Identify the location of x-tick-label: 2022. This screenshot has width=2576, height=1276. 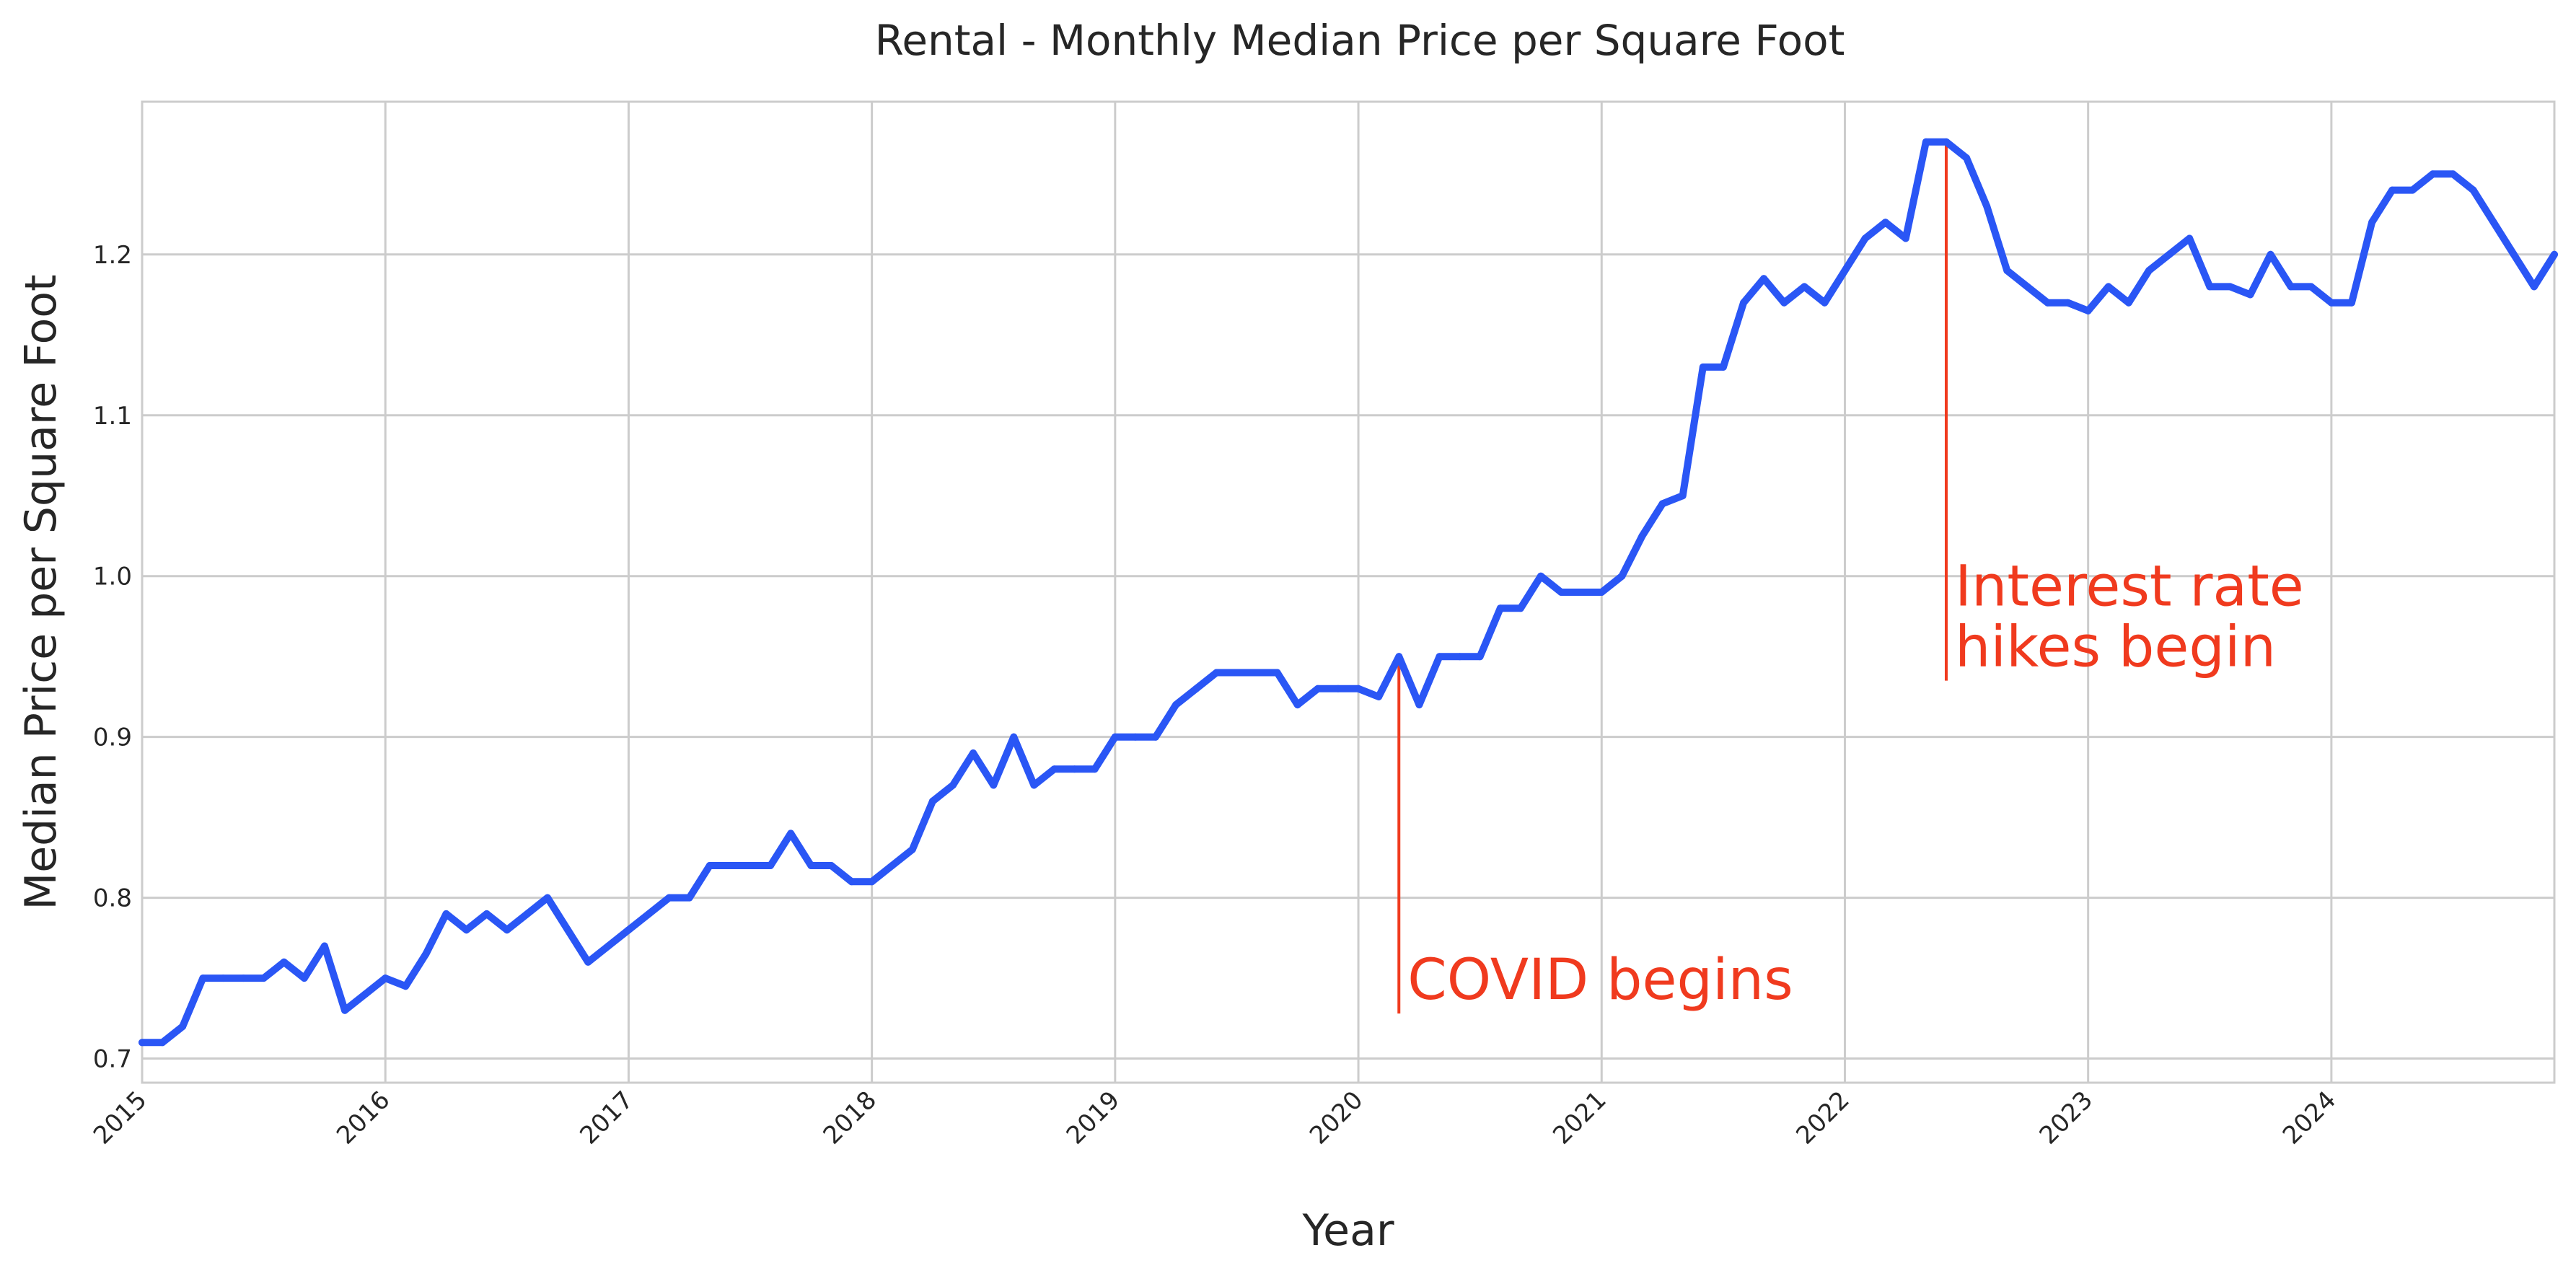
(1822, 1118).